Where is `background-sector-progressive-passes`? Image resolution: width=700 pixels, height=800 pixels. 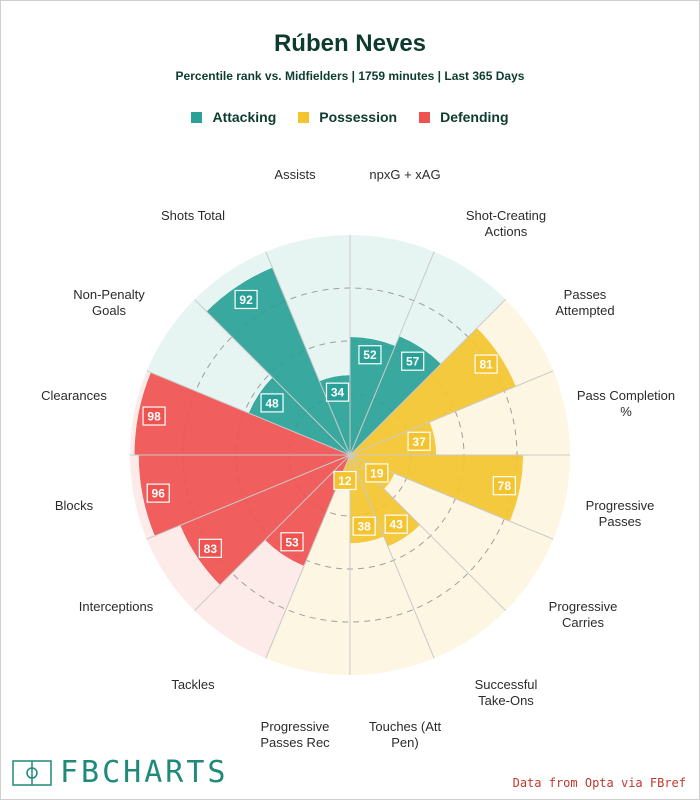 background-sector-progressive-passes is located at coordinates (452, 533).